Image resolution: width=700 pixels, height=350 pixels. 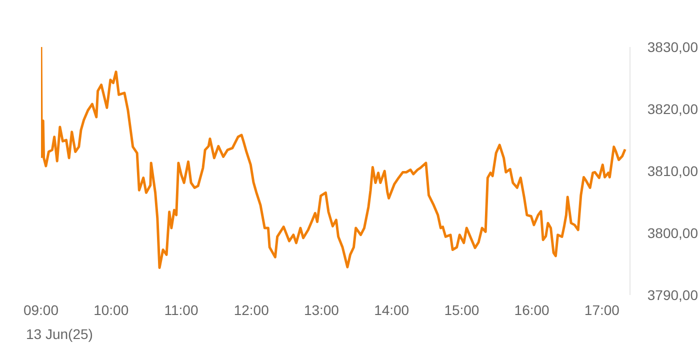 What do you see at coordinates (252, 310) in the screenshot?
I see `x-tick-label: 12:00` at bounding box center [252, 310].